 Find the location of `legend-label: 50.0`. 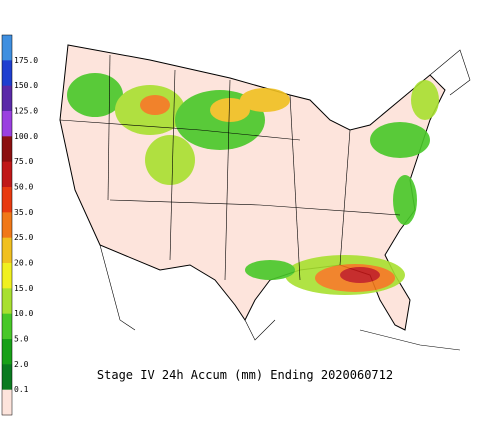

legend-label: 50.0 is located at coordinates (23, 187).